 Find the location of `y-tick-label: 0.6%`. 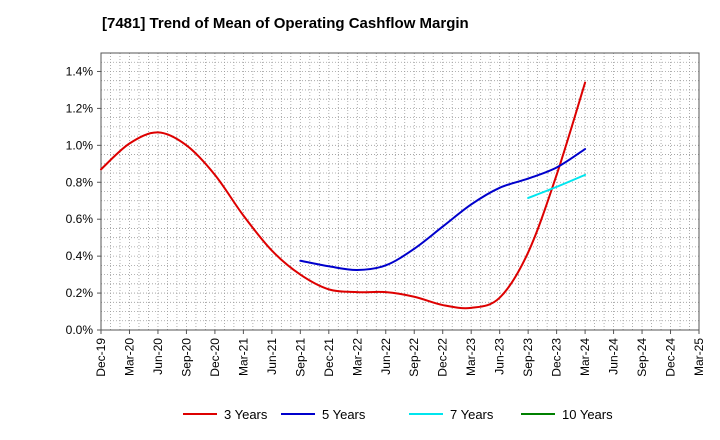

y-tick-label: 0.6% is located at coordinates (80, 219).